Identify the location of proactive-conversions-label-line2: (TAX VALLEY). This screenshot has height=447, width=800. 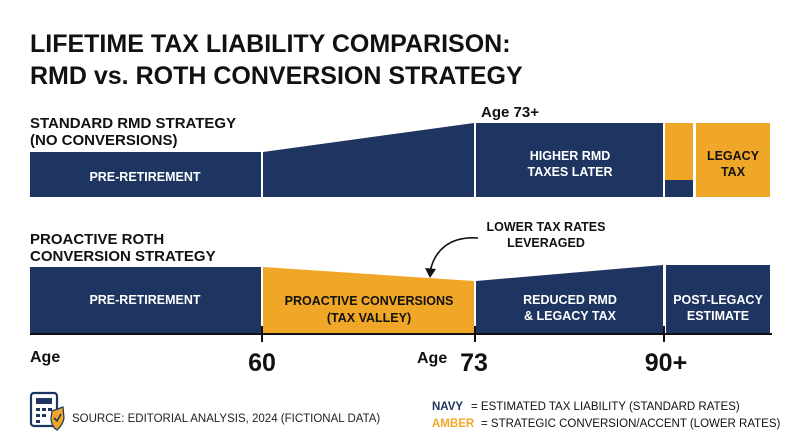
(369, 318).